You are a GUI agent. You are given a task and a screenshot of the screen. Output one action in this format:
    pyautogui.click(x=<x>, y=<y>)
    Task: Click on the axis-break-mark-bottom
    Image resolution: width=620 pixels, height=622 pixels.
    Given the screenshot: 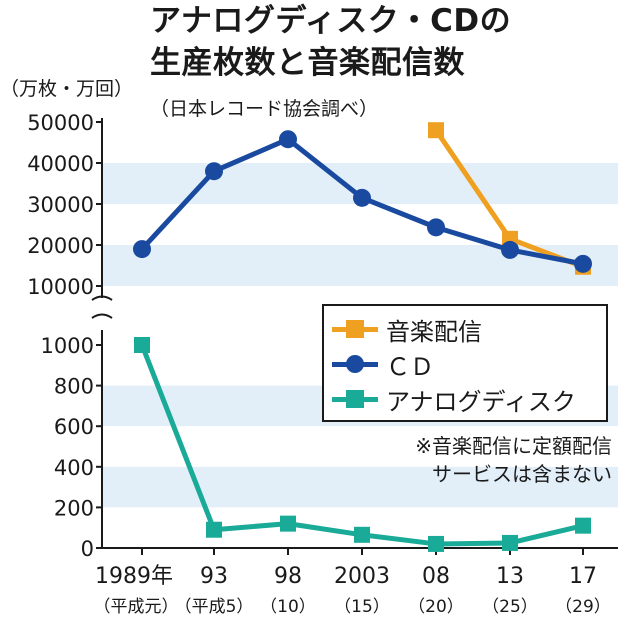 What is the action you would take?
    pyautogui.click(x=102, y=316)
    